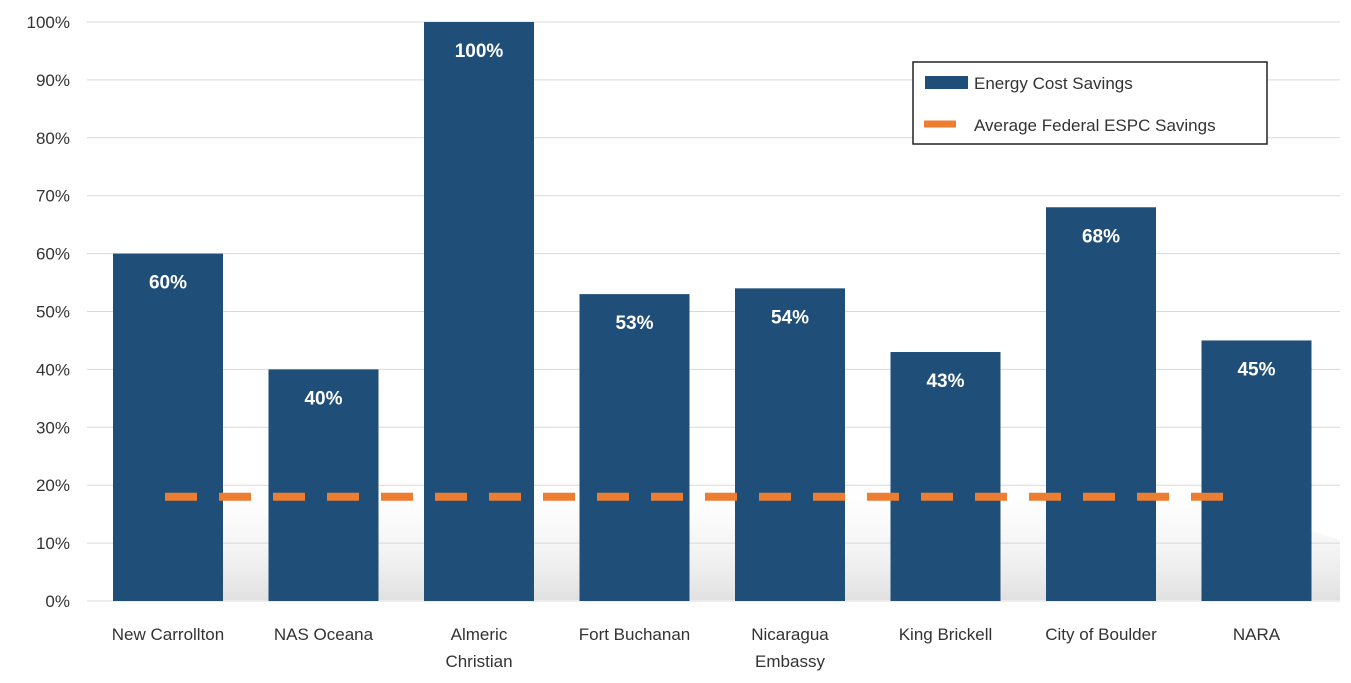  Describe the element at coordinates (1257, 634) in the screenshot. I see `x-category-label: NARA` at that location.